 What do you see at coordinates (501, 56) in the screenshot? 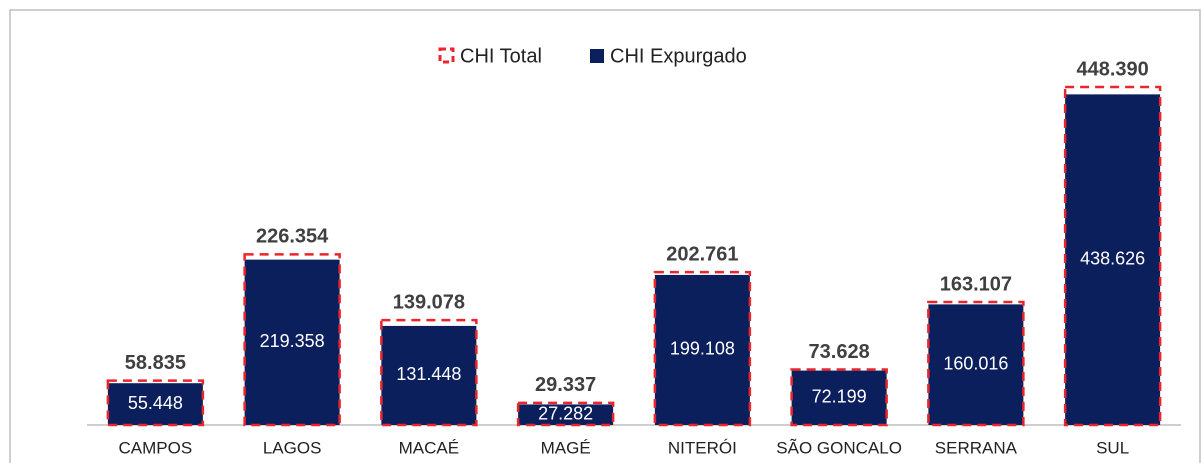
I see `legend-label: CHI Total` at bounding box center [501, 56].